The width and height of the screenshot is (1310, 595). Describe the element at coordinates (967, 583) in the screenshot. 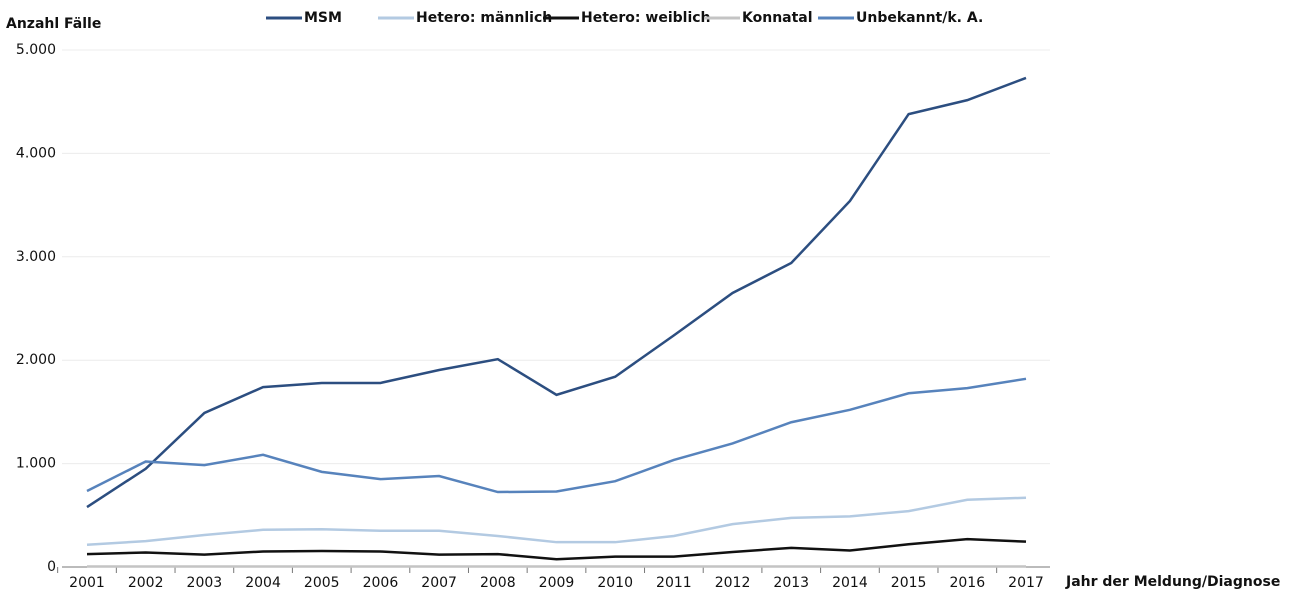

I see `x-tick-label: 2016` at that location.